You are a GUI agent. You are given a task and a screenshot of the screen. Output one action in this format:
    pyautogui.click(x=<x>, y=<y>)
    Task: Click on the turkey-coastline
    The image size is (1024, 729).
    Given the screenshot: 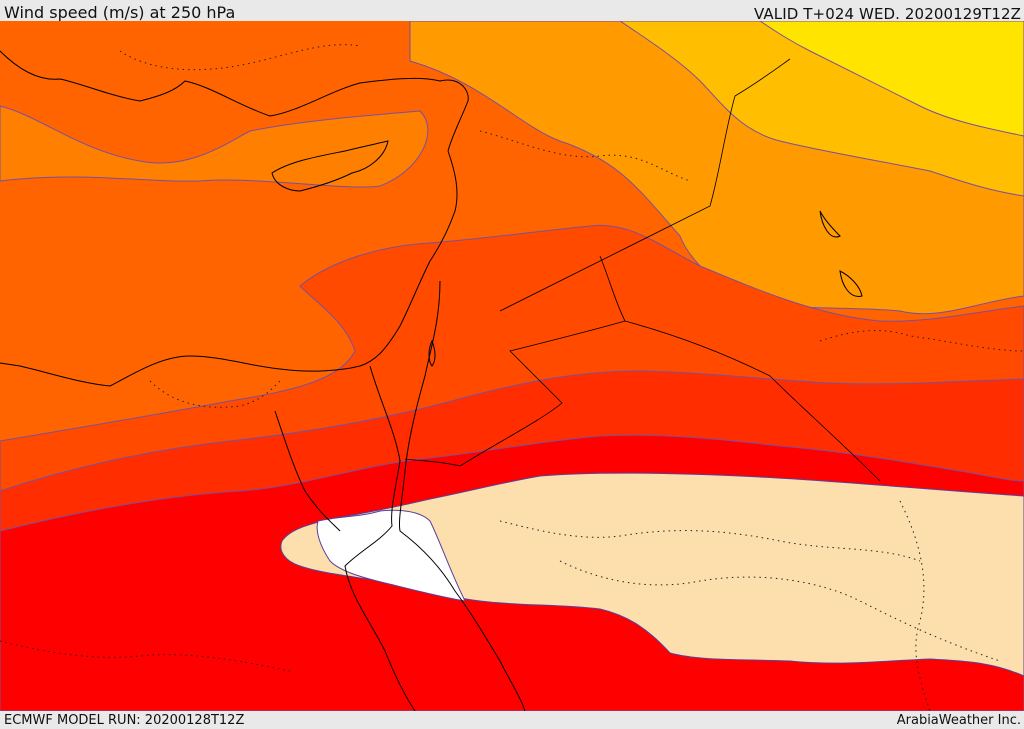 What is the action you would take?
    pyautogui.click(x=234, y=101)
    